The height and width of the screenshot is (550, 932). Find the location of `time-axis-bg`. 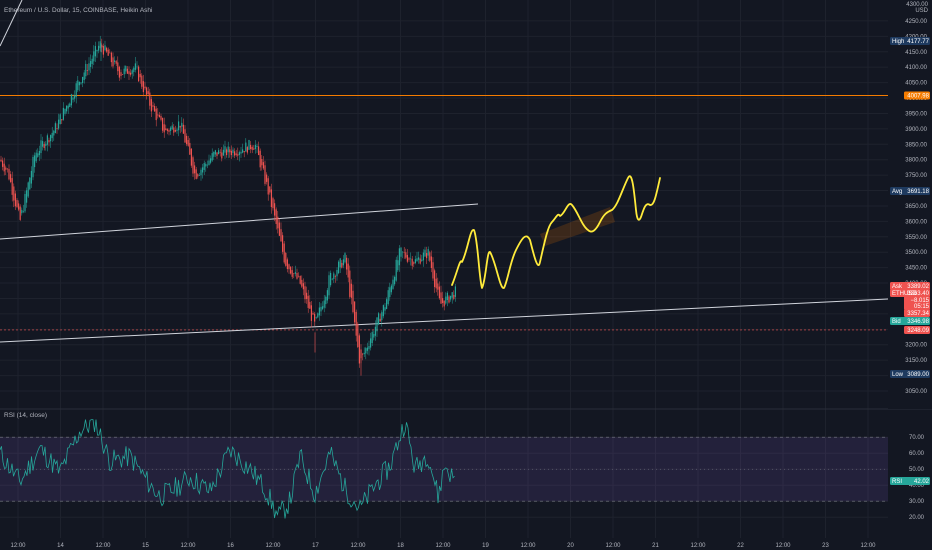

time-axis-bg is located at coordinates (466, 544).